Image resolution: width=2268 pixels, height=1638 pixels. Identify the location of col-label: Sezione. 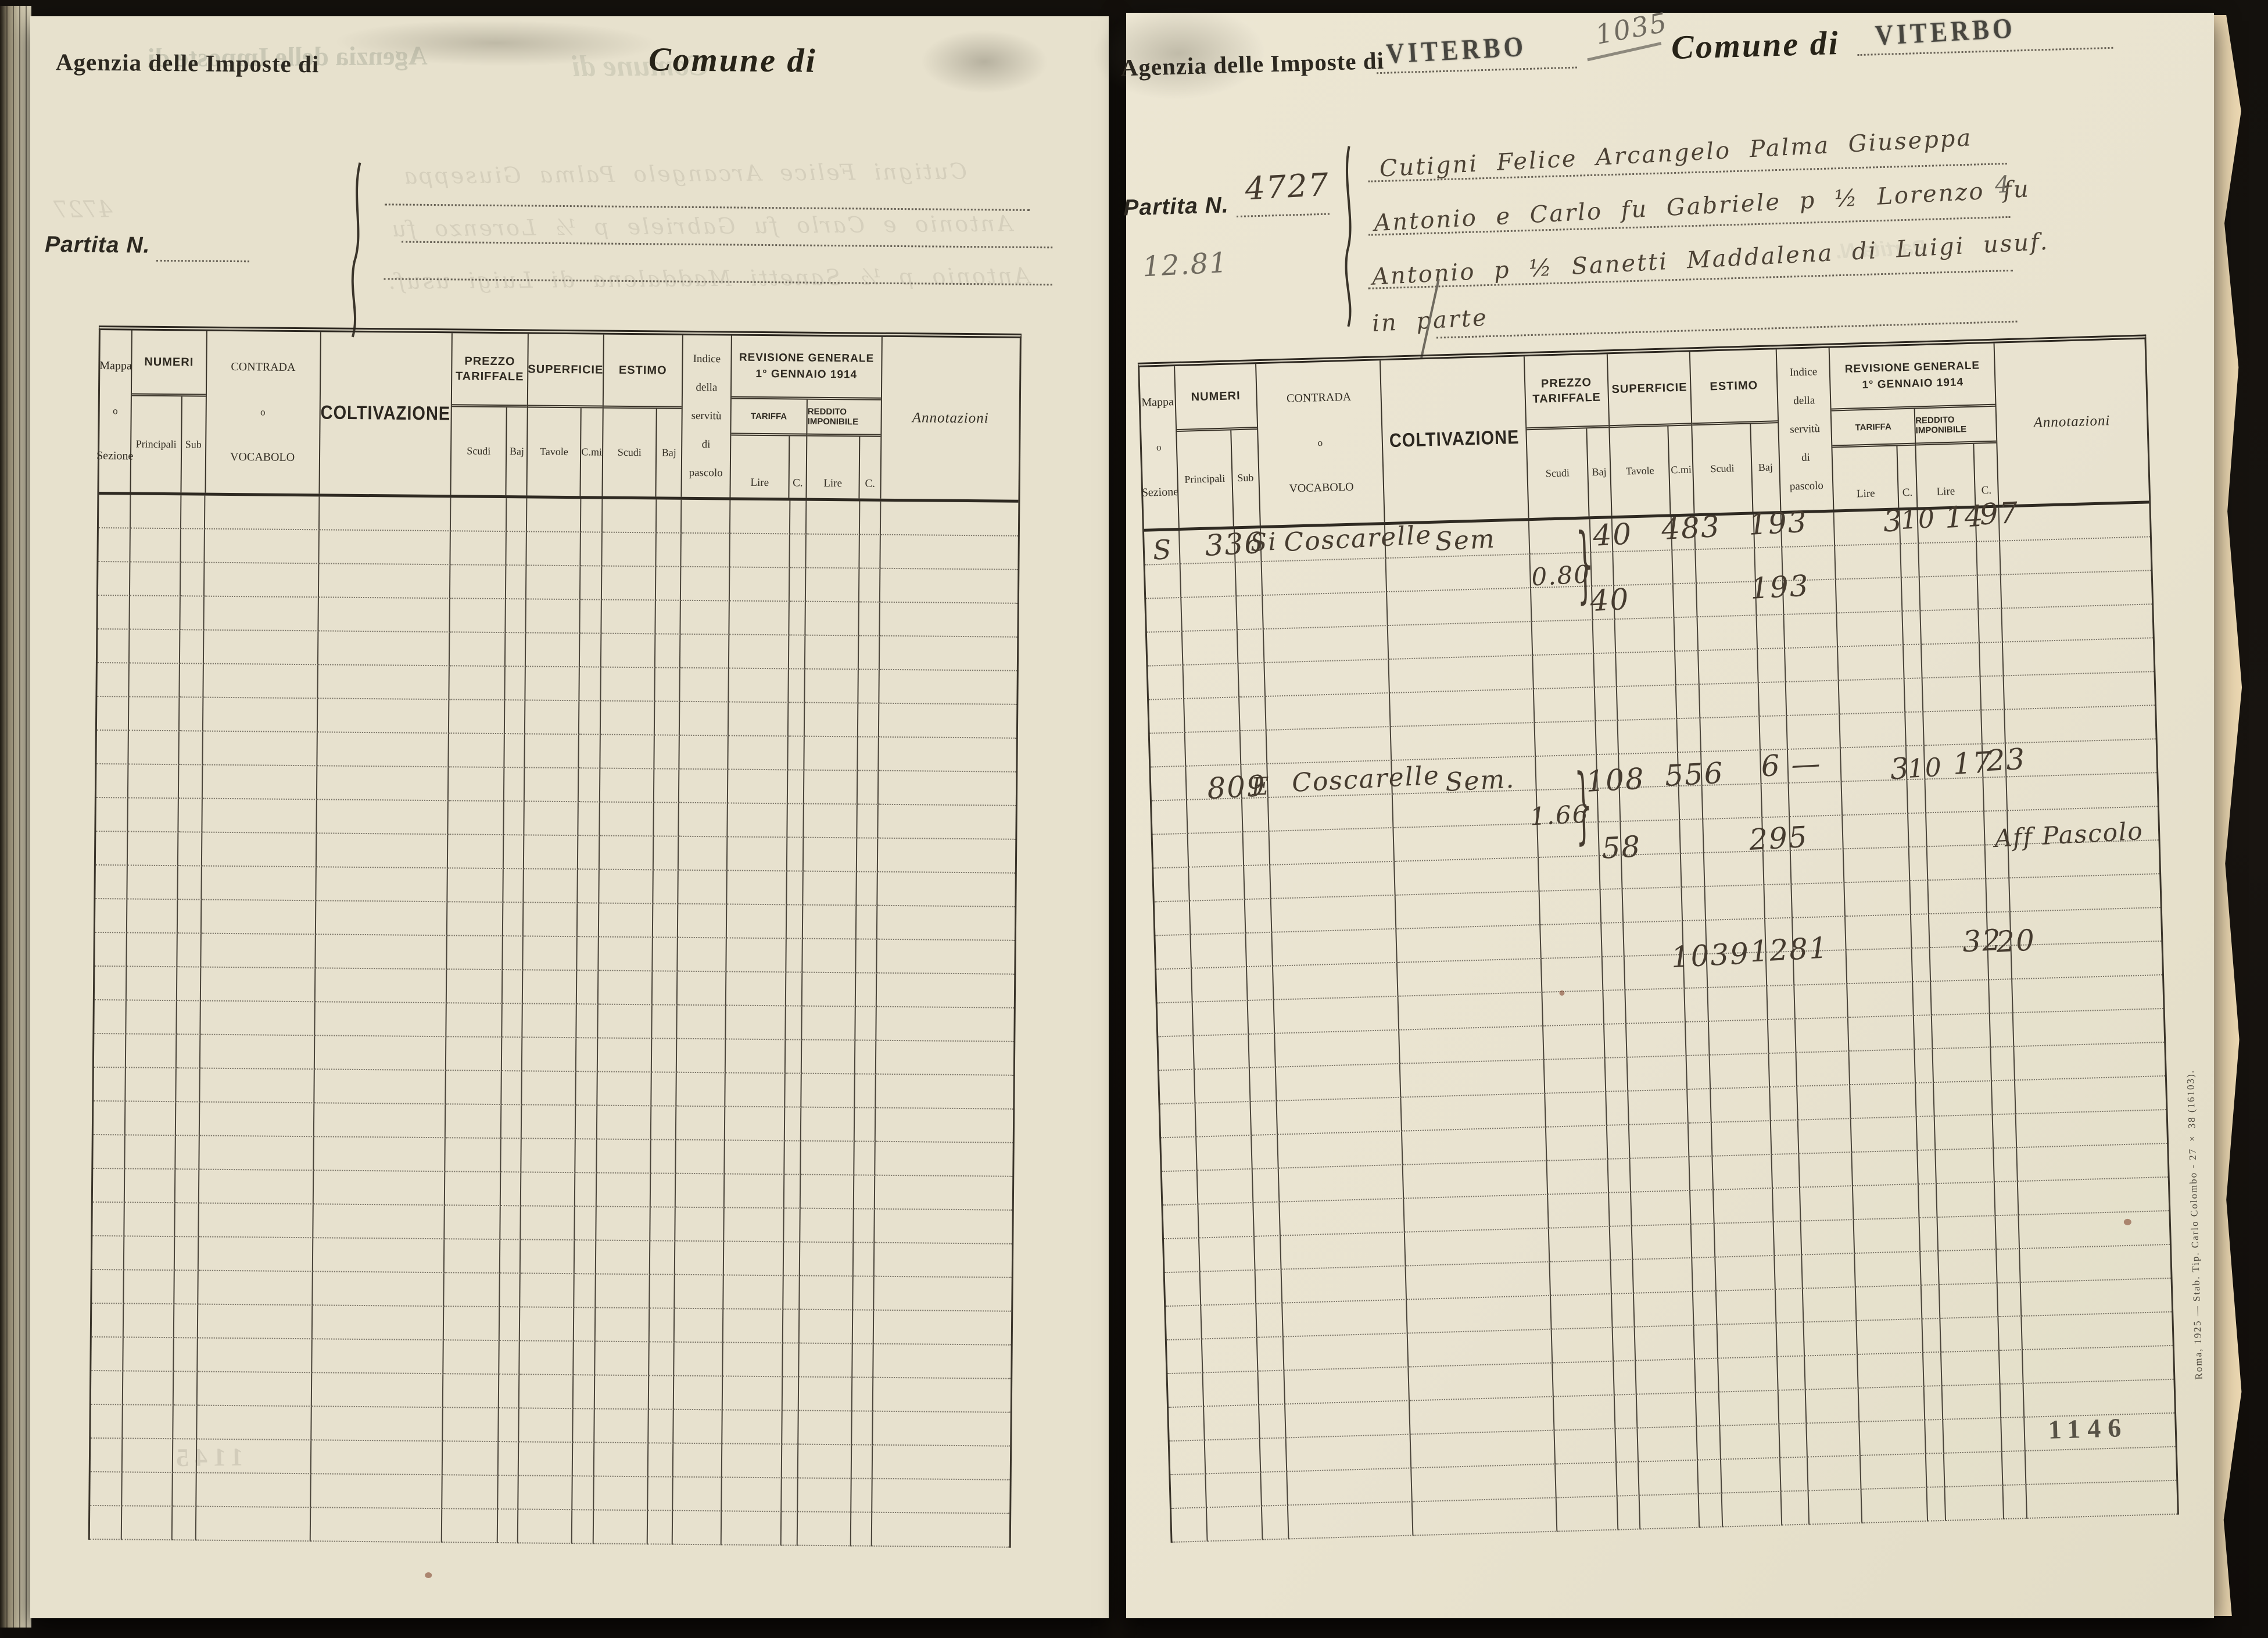
(1160, 492).